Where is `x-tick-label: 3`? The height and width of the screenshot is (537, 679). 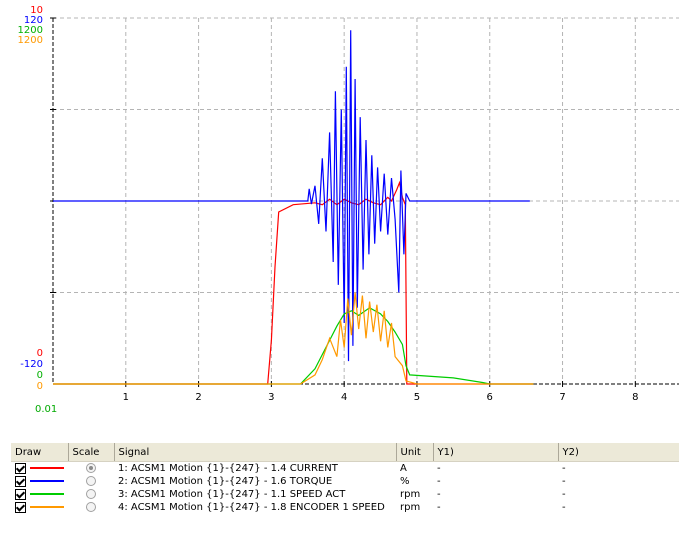 x-tick-label: 3 is located at coordinates (271, 397).